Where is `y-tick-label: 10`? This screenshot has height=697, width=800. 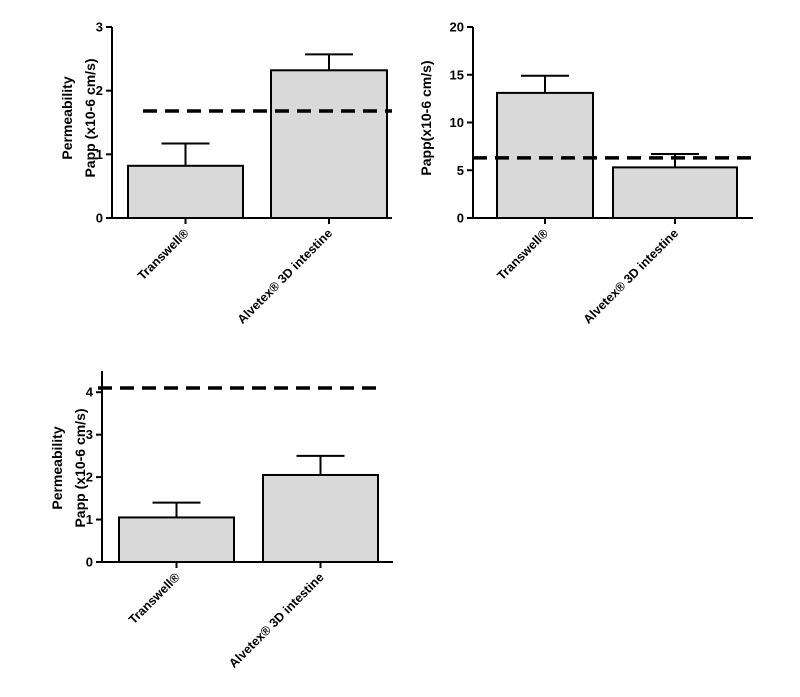 y-tick-label: 10 is located at coordinates (457, 122).